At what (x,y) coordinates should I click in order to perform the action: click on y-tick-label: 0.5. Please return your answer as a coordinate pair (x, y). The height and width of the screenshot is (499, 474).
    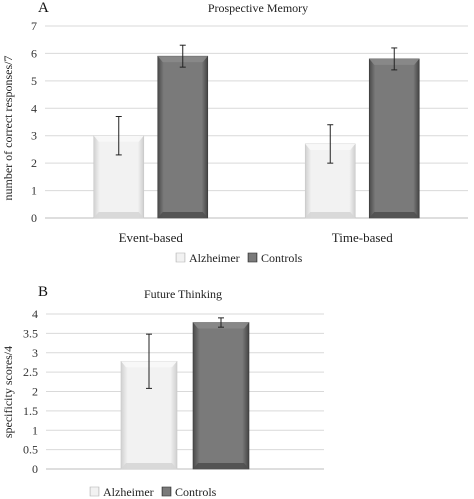
    Looking at the image, I should click on (30, 450).